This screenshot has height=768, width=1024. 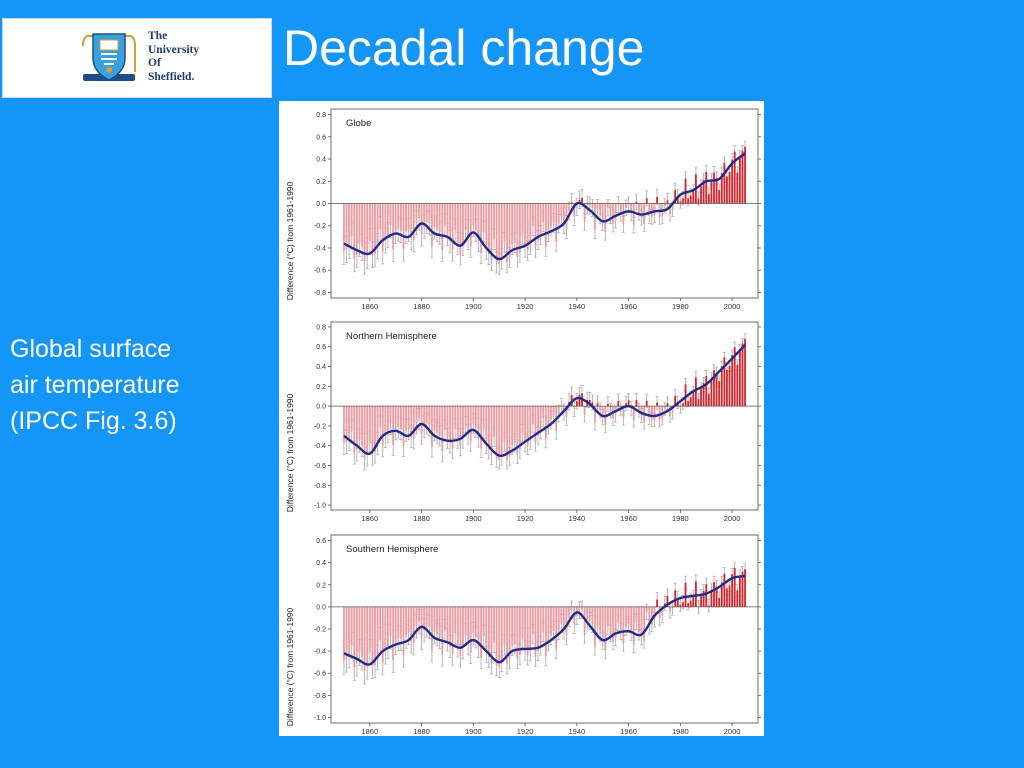 What do you see at coordinates (93, 421) in the screenshot?
I see `caption-line: (IPCC Fig. 3.6)` at bounding box center [93, 421].